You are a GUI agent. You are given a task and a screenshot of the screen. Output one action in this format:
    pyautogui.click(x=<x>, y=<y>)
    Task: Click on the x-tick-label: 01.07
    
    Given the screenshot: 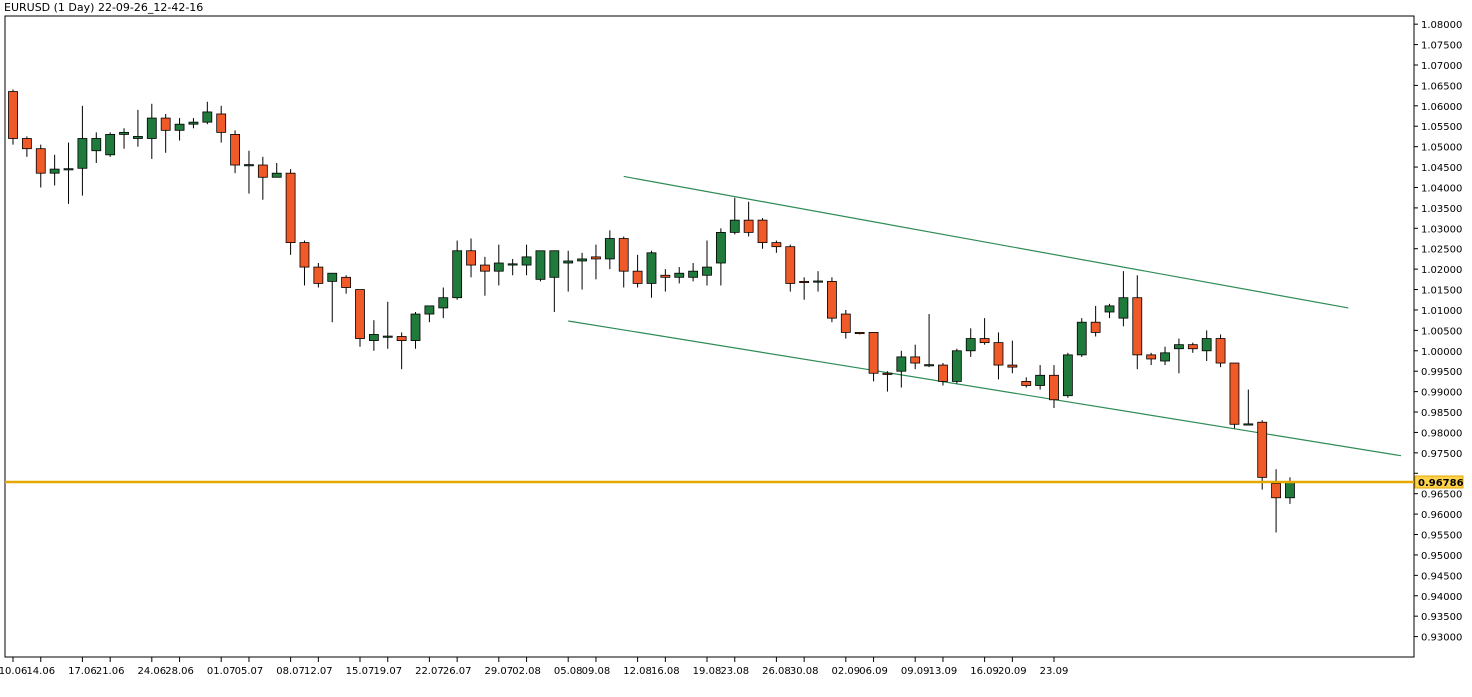 What is the action you would take?
    pyautogui.click(x=221, y=671)
    